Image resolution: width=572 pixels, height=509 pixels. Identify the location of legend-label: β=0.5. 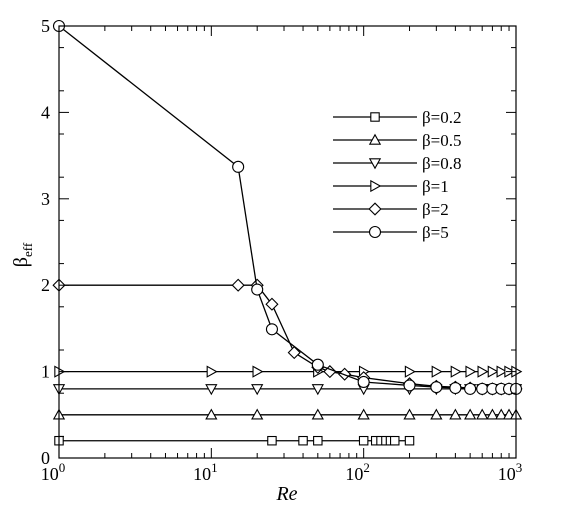
(442, 140).